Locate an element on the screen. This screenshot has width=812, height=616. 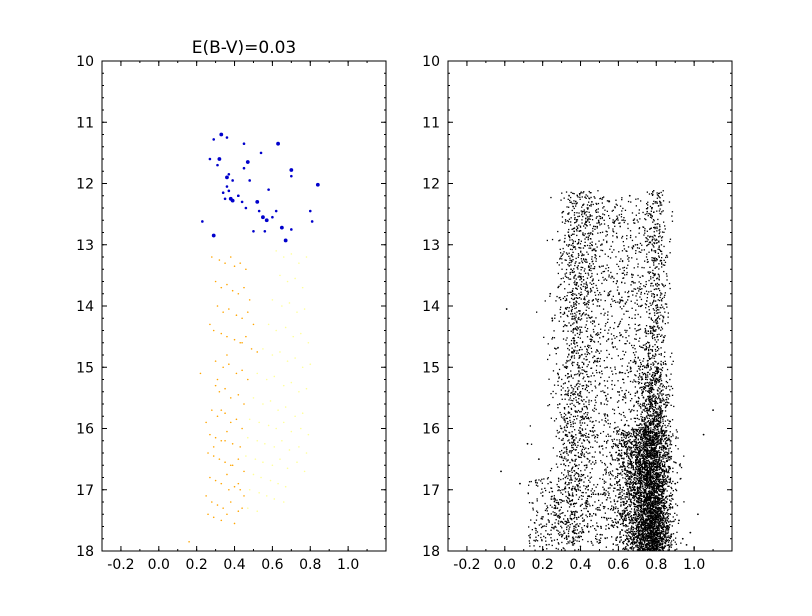
left-x-tick-label: 0.0 is located at coordinates (159, 565).